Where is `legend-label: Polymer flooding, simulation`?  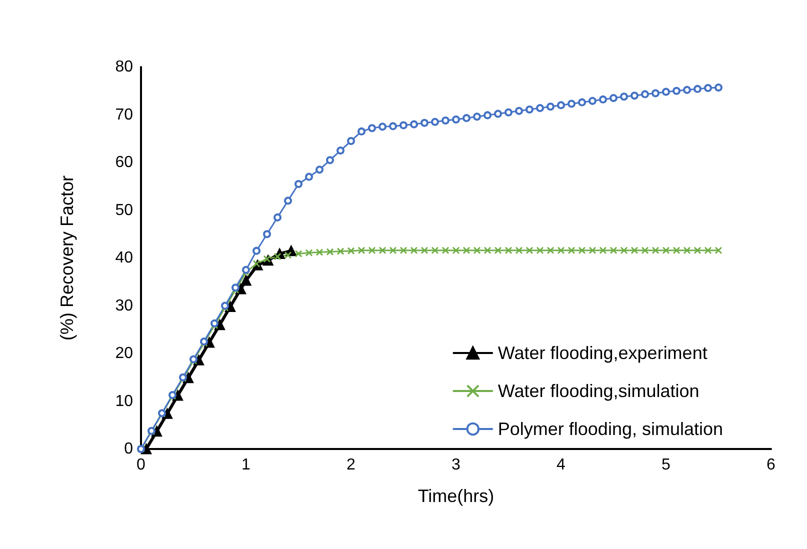 legend-label: Polymer flooding, simulation is located at coordinates (611, 429).